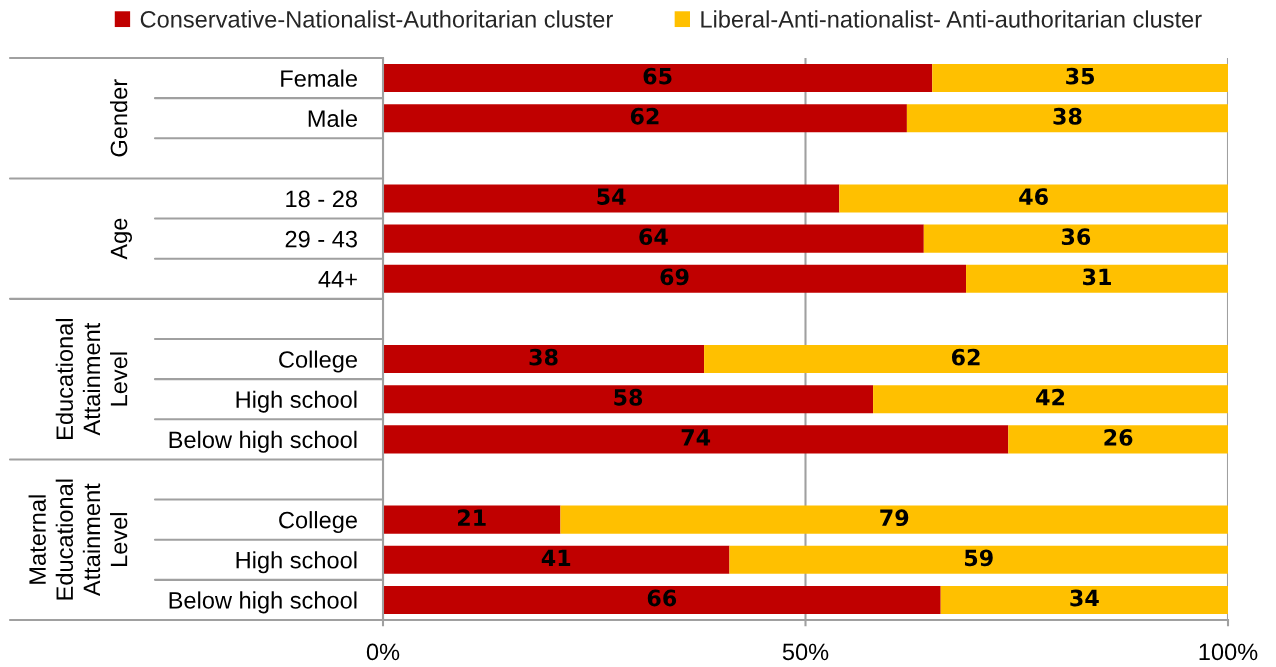  Describe the element at coordinates (628, 397) in the screenshot. I see `data-label: 58` at that location.